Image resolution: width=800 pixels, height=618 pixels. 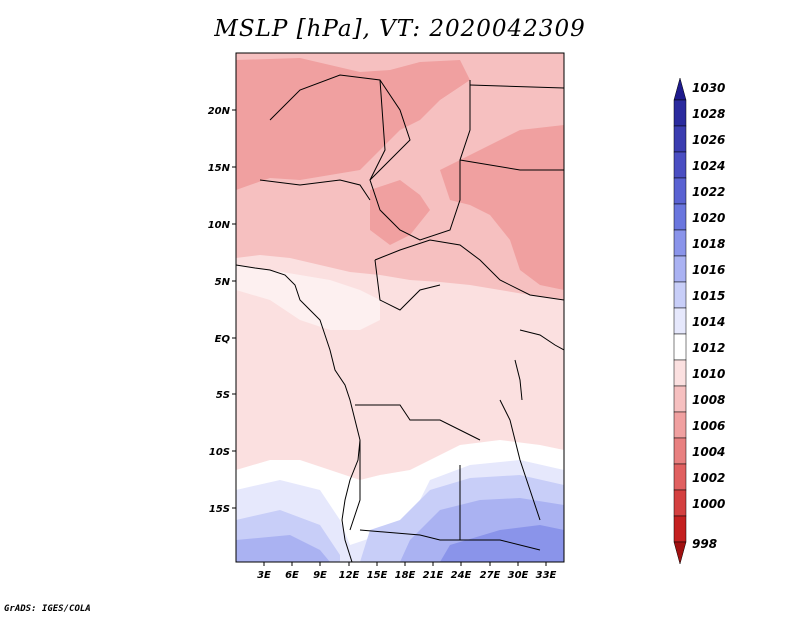 What do you see at coordinates (292, 575) in the screenshot?
I see `lon-label: 6E` at bounding box center [292, 575].